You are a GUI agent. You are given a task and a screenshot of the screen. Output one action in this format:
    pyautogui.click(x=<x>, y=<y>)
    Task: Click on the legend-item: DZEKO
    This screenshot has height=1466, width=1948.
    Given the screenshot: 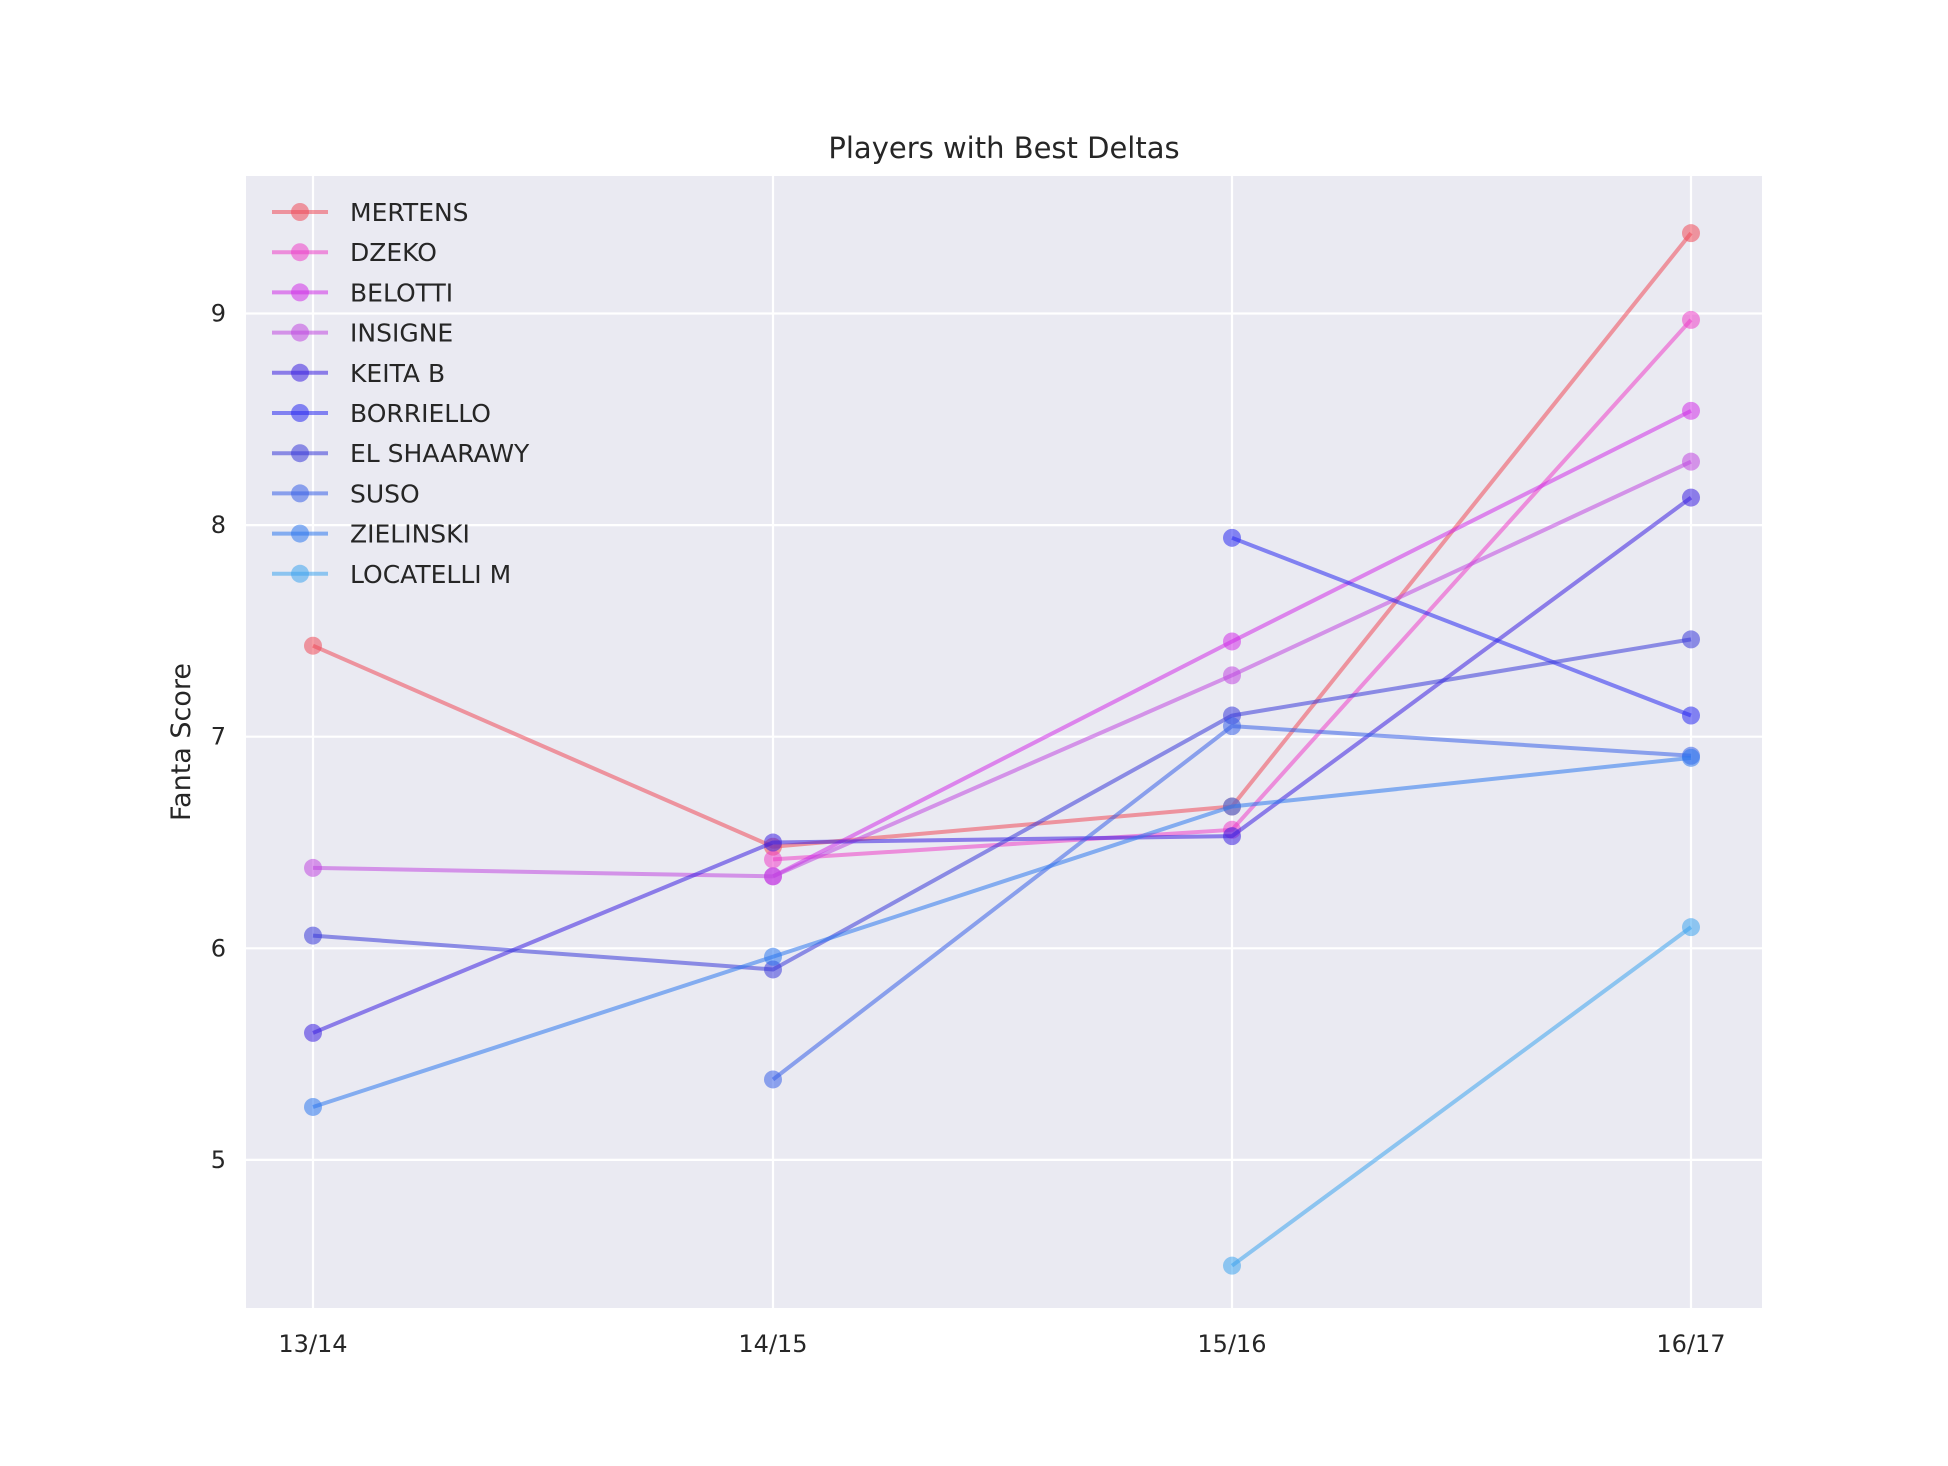 What is the action you would take?
    pyautogui.click(x=354, y=252)
    